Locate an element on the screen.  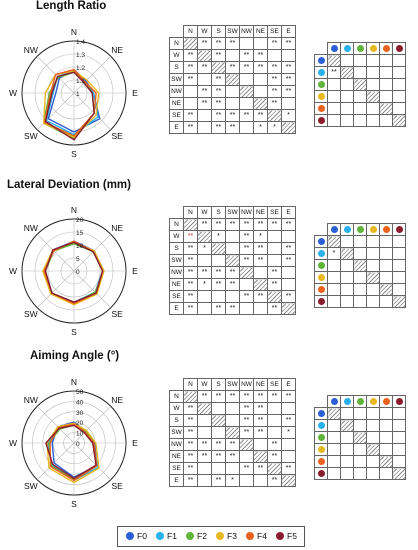
radial-tick-label: 20 is located at coordinates (80, 220).